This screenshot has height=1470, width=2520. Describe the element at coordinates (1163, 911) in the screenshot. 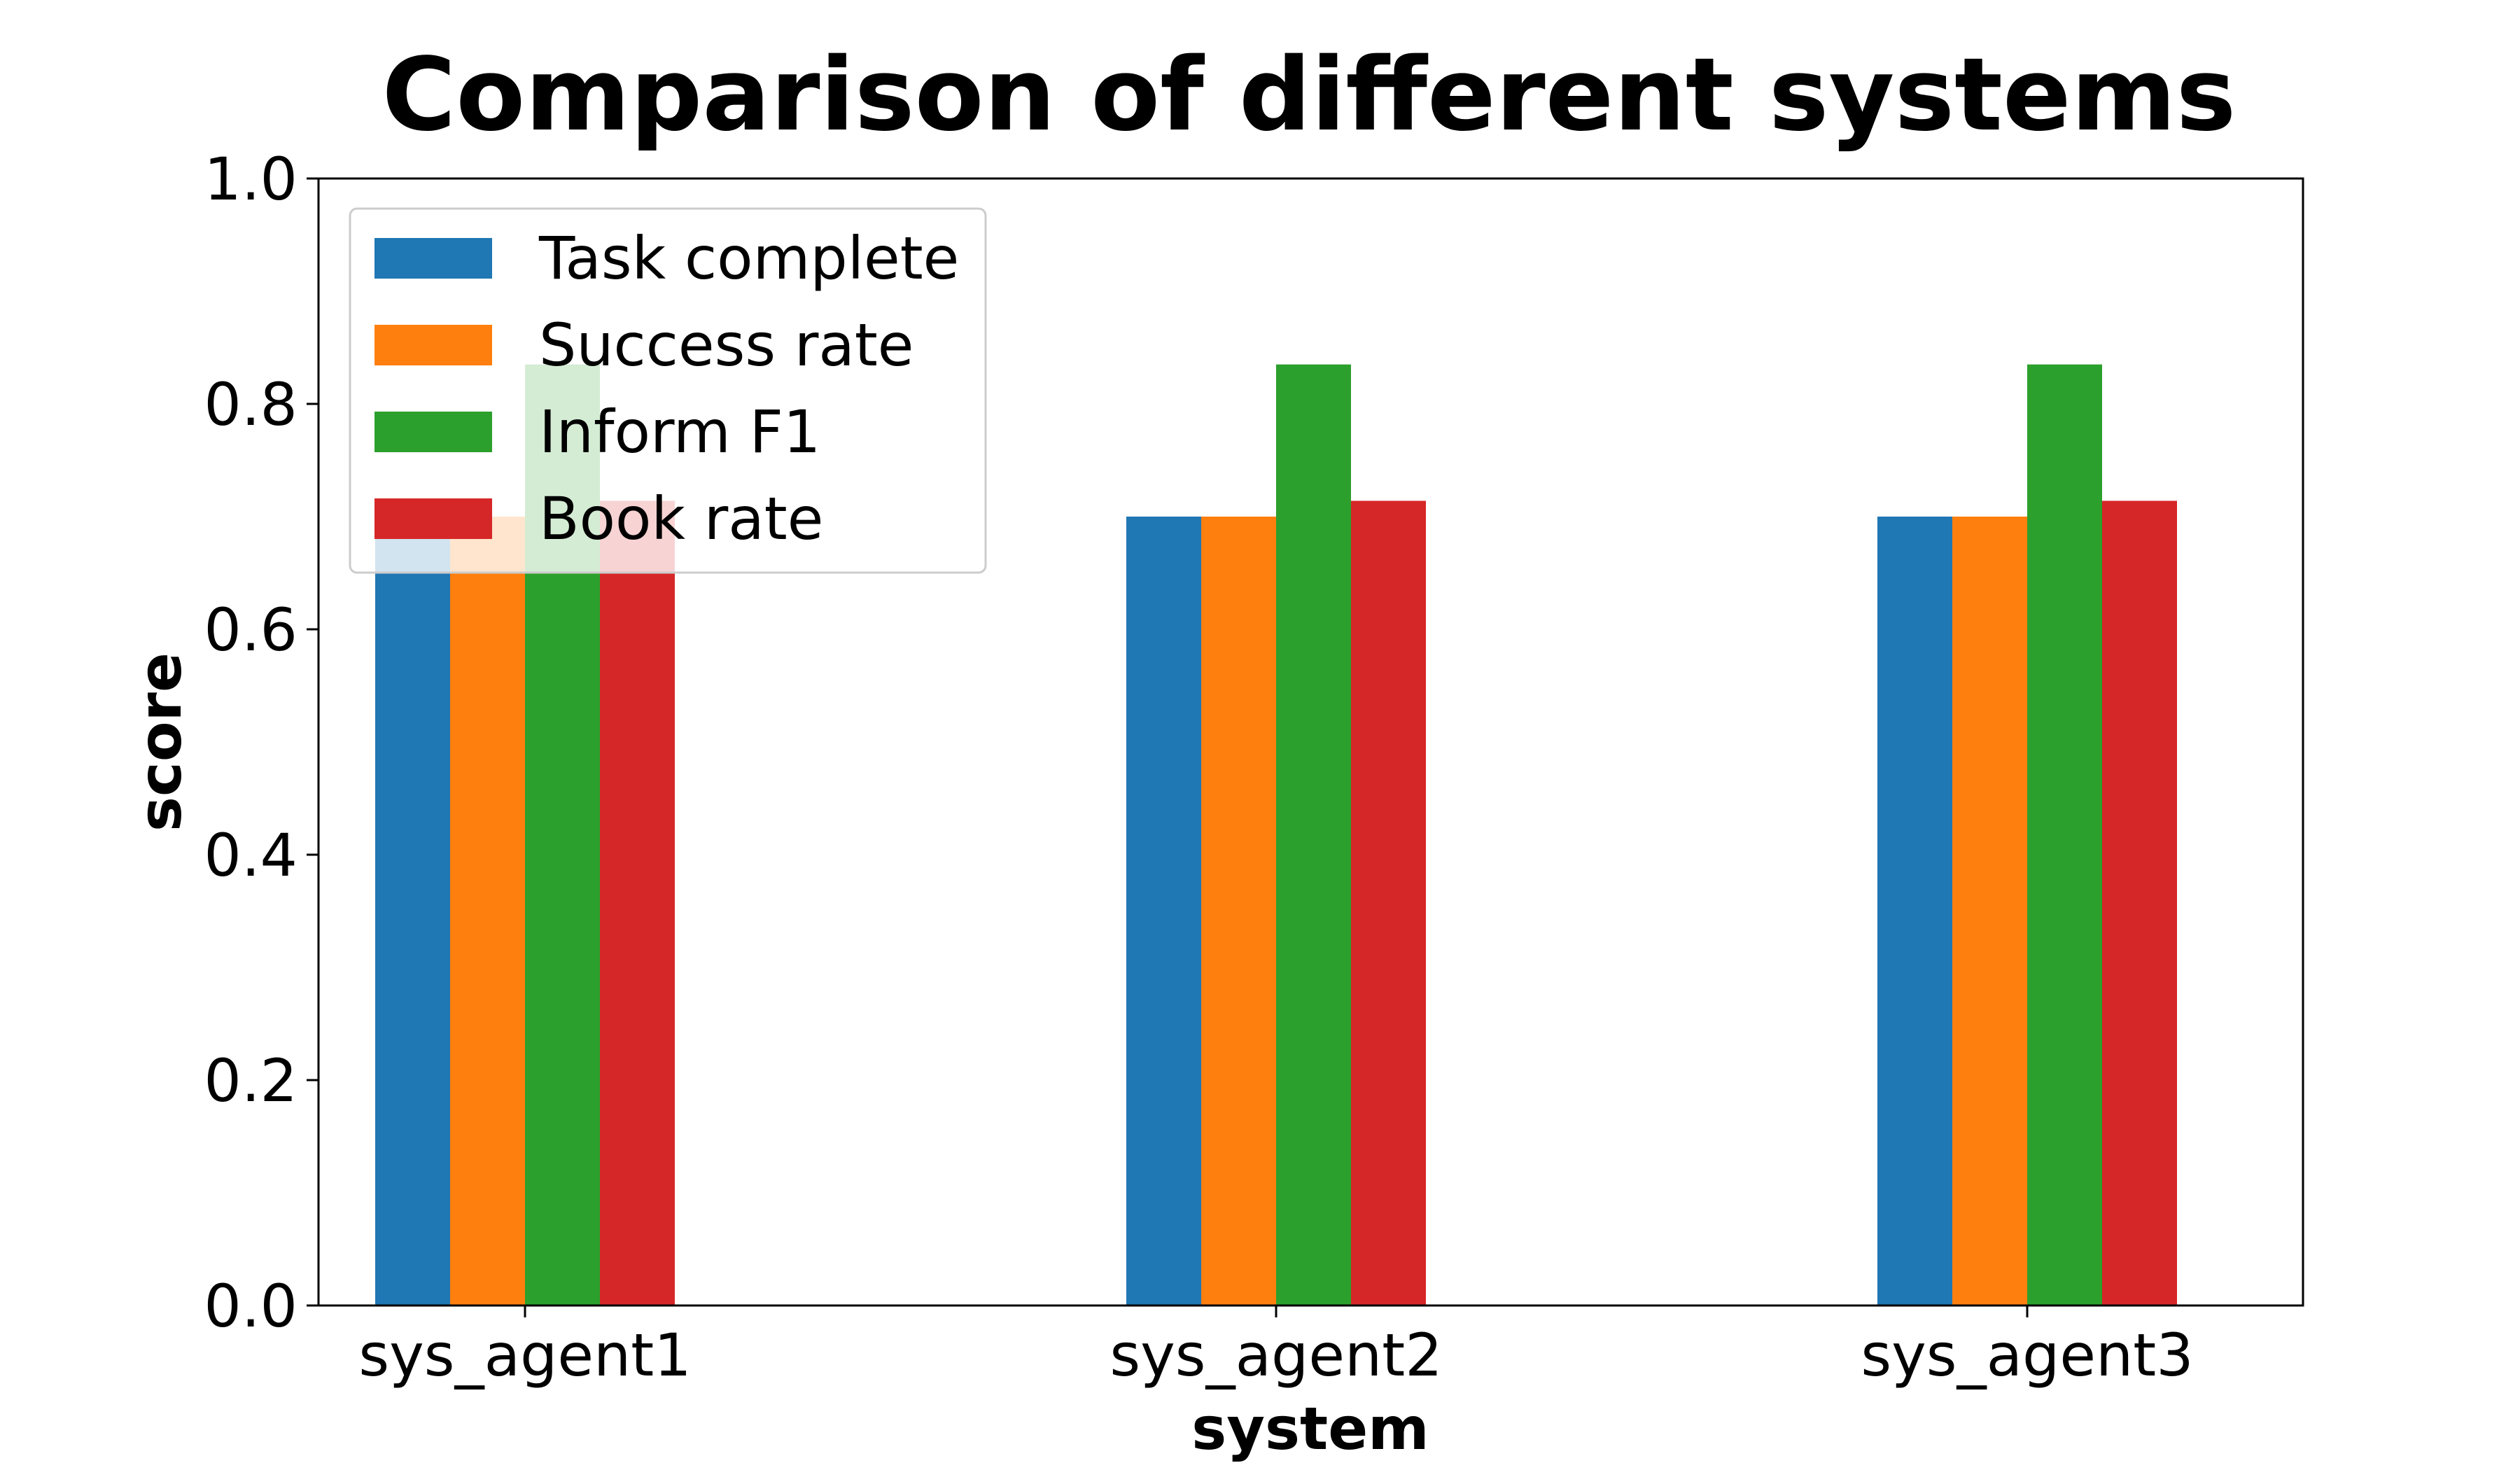

I see `bar-task-complete-sys_agent2` at that location.